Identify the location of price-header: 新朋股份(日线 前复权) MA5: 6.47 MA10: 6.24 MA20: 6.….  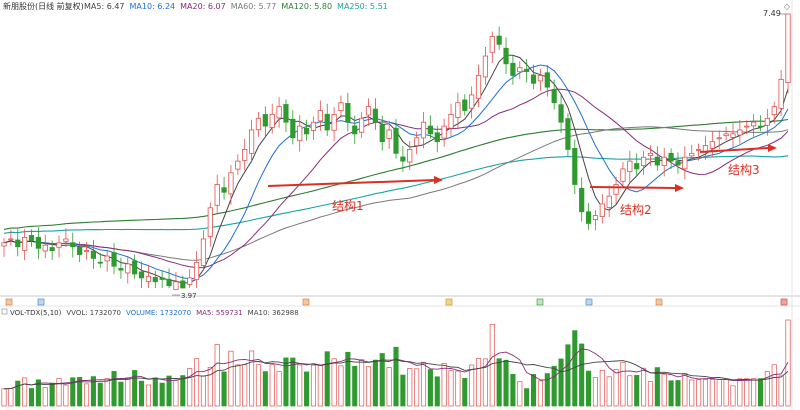
(195, 6).